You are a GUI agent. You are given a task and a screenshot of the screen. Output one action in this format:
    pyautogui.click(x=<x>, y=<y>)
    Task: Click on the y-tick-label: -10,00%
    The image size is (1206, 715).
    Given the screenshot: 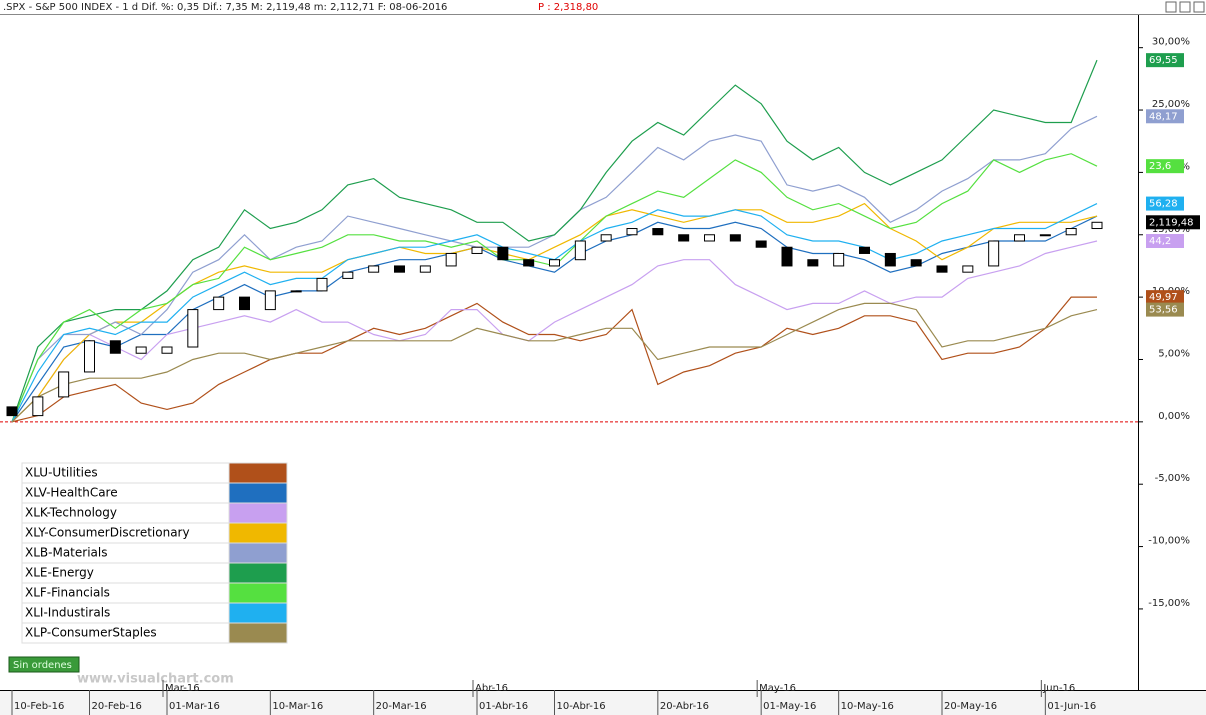 What is the action you would take?
    pyautogui.click(x=1169, y=541)
    